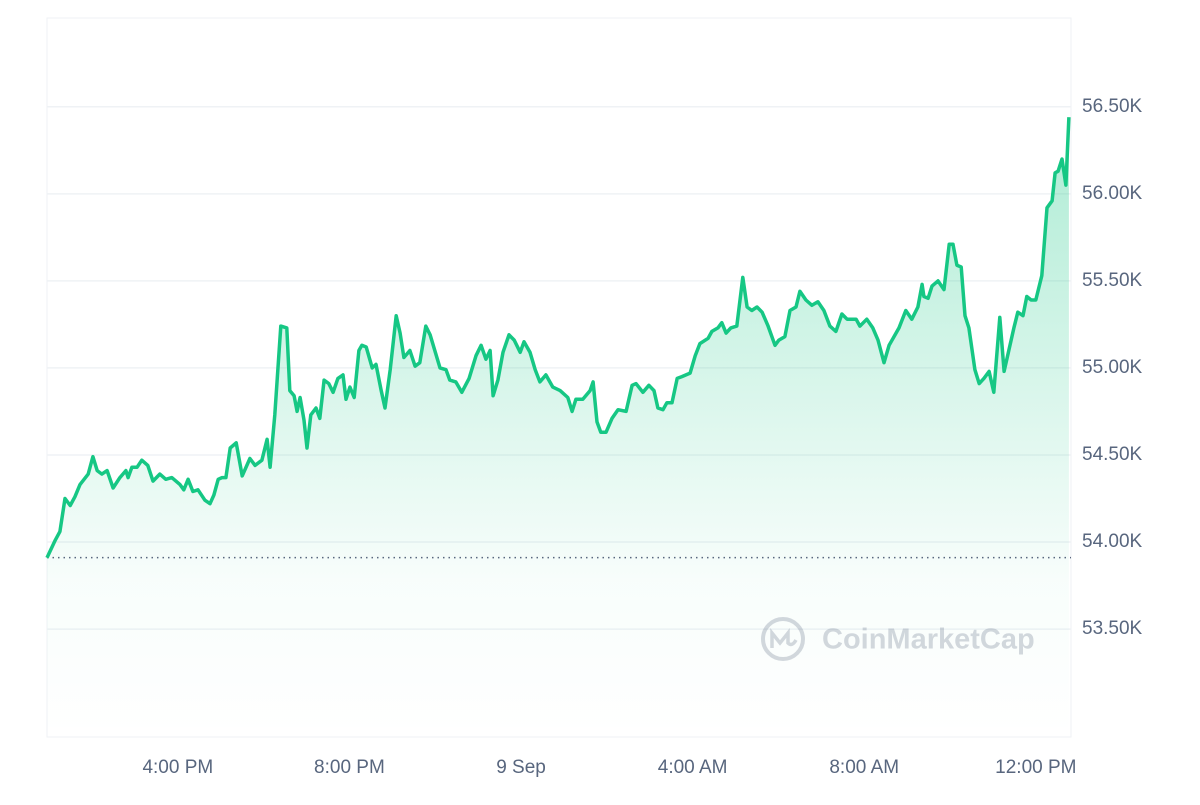 This screenshot has width=1200, height=805. I want to click on y-tick-label: 54.00K, so click(1112, 541).